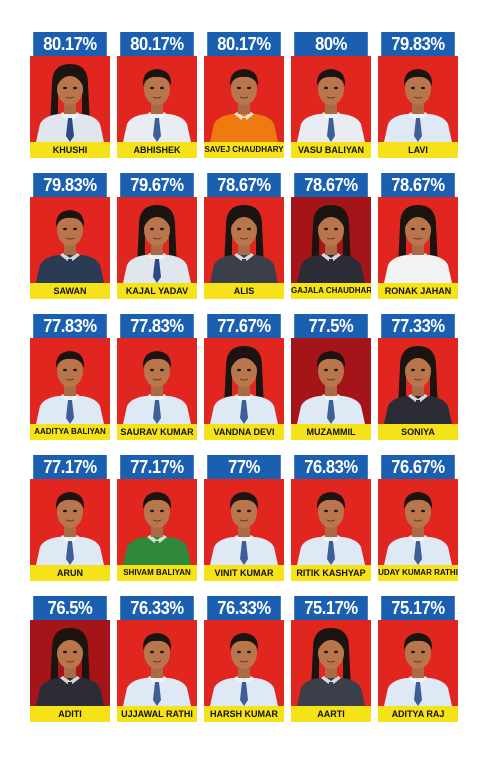  What do you see at coordinates (157, 185) in the screenshot?
I see `percentage-badge: 79.67%` at bounding box center [157, 185].